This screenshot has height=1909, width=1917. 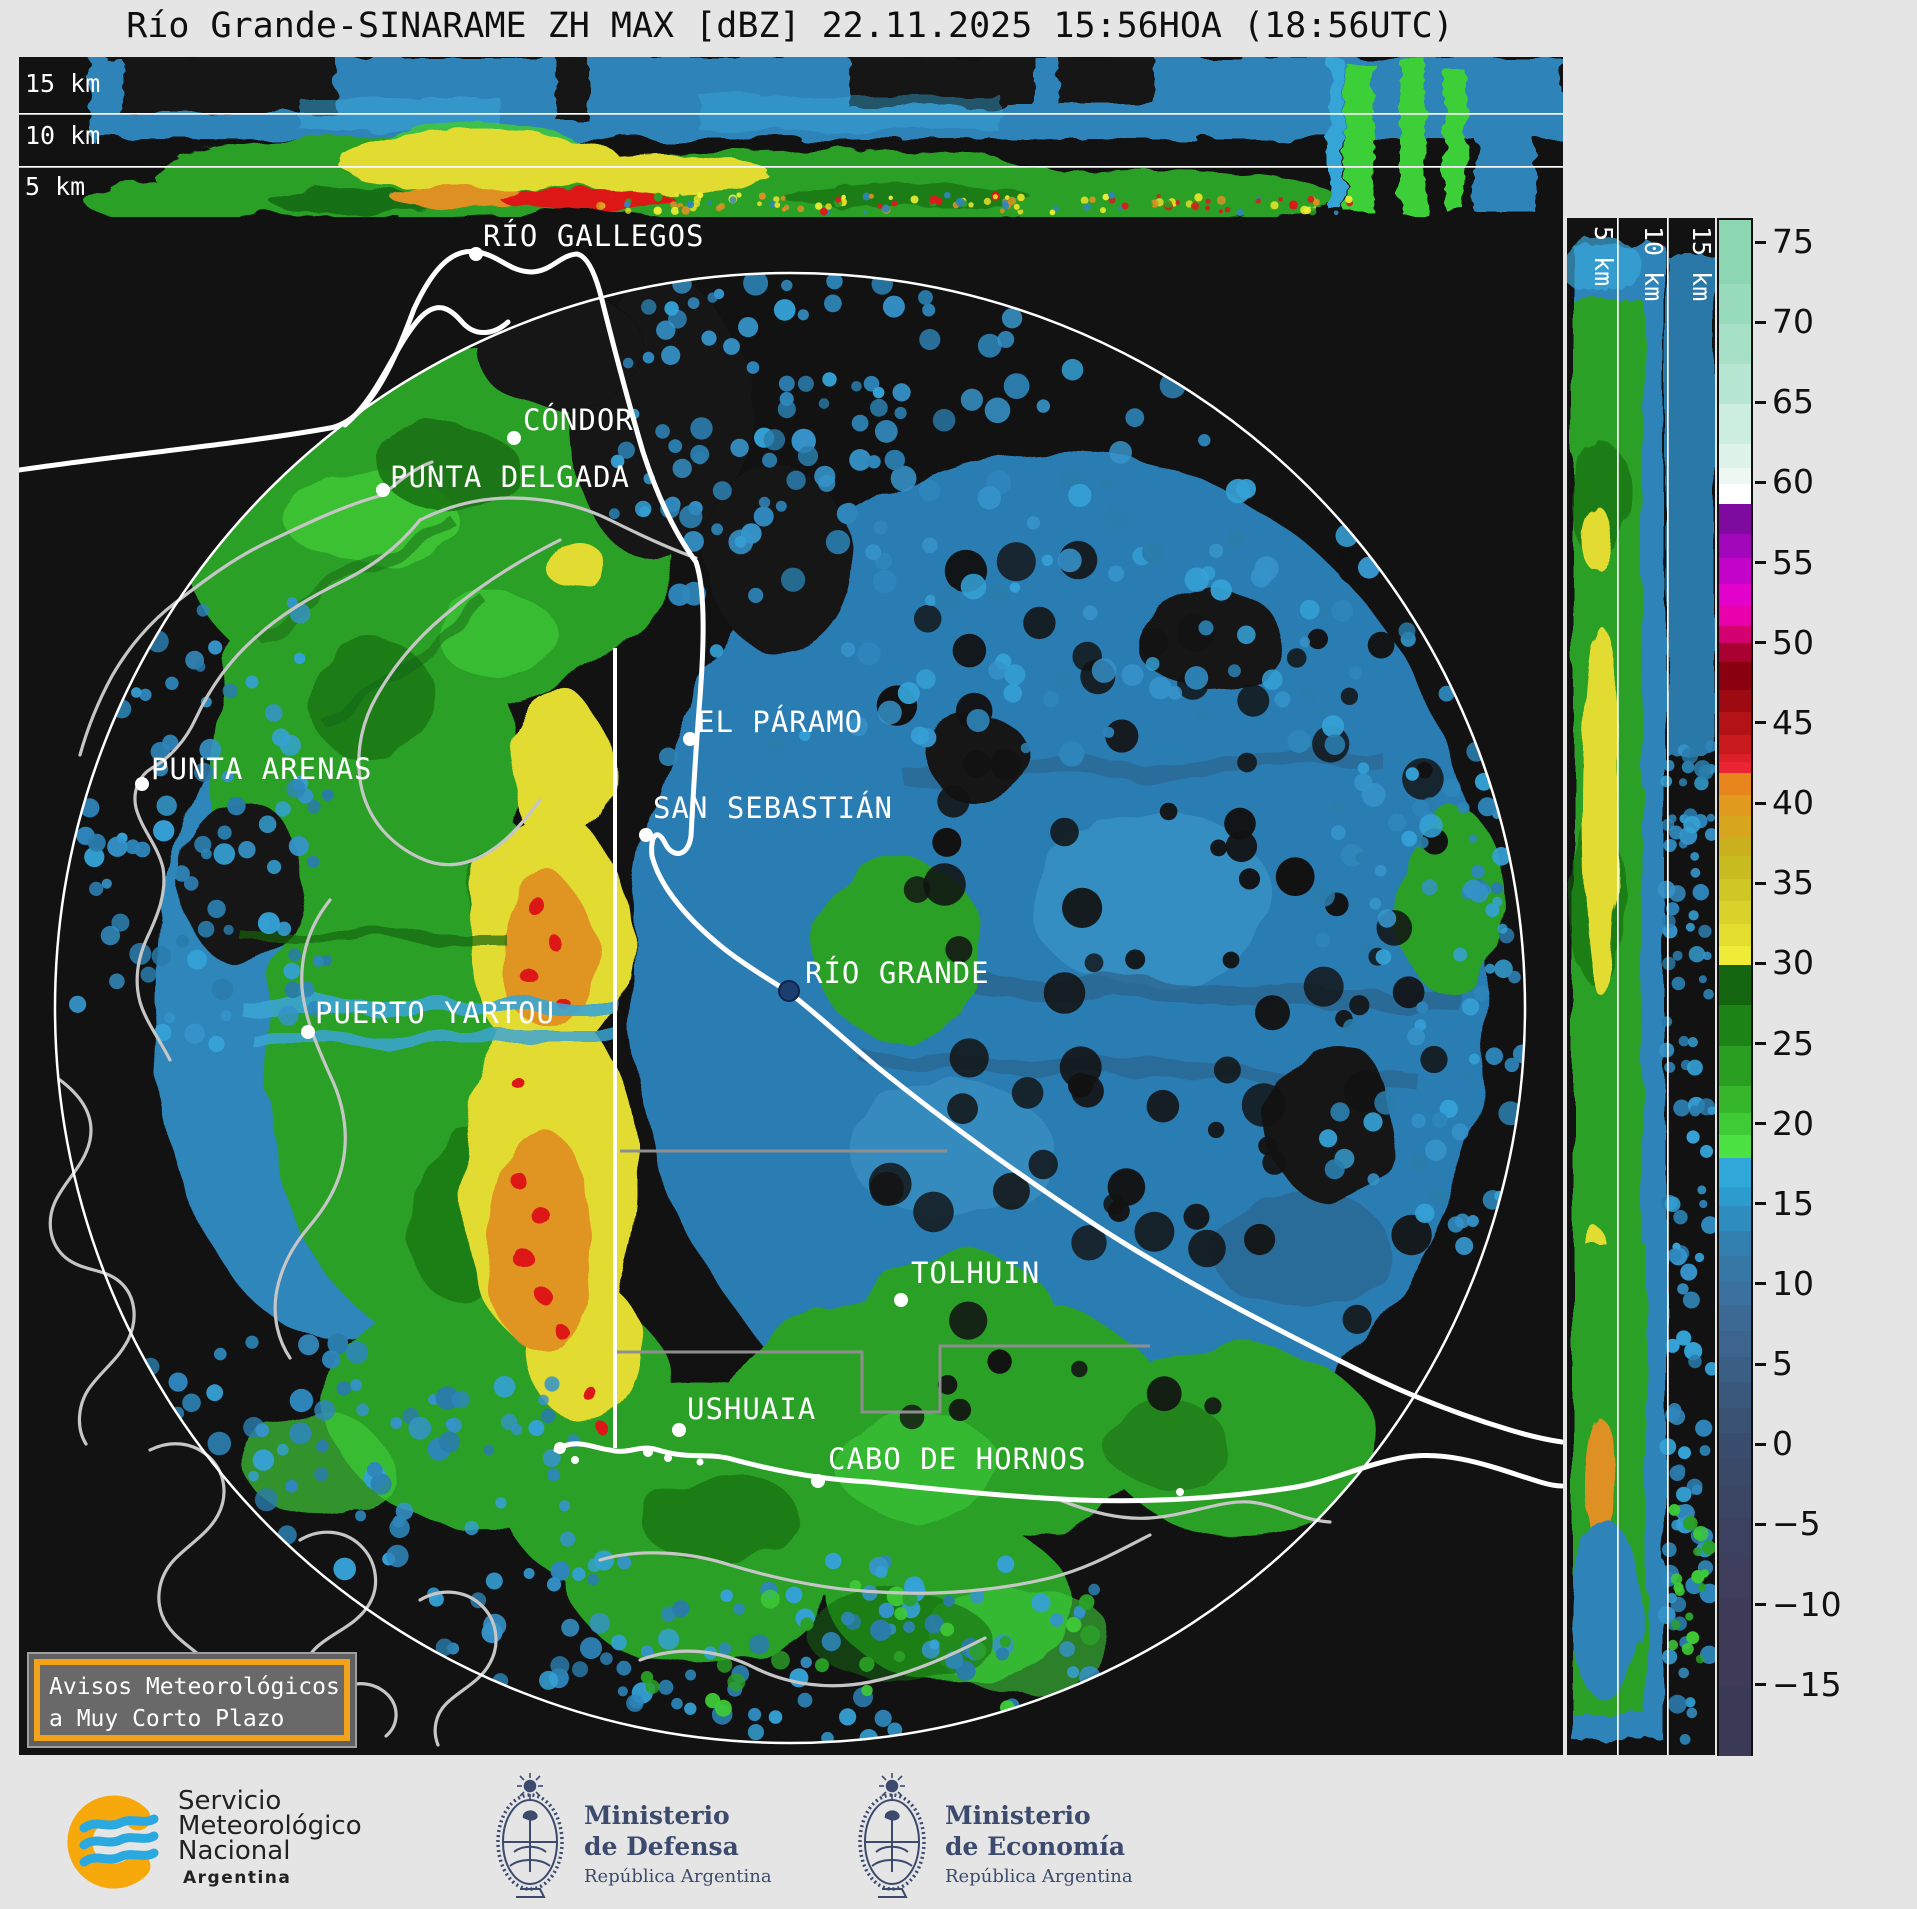 I want to click on colorbar-tick-label: −10, so click(x=1807, y=1604).